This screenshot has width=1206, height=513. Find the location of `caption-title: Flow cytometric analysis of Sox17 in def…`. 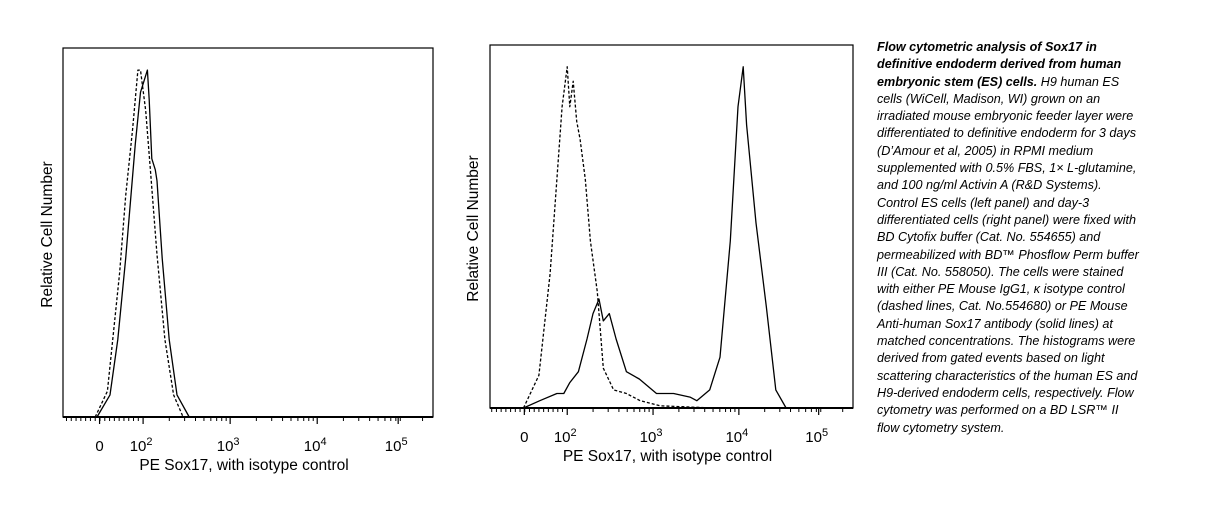

caption-title: Flow cytometric analysis of Sox17 in def… is located at coordinates (999, 64).